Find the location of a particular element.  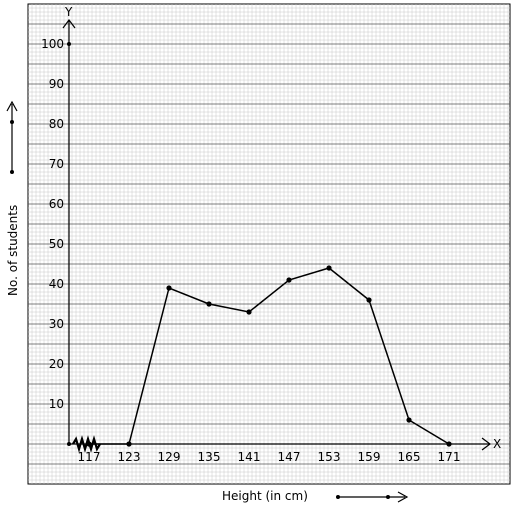

y-tick-label: 20 is located at coordinates (56, 364).